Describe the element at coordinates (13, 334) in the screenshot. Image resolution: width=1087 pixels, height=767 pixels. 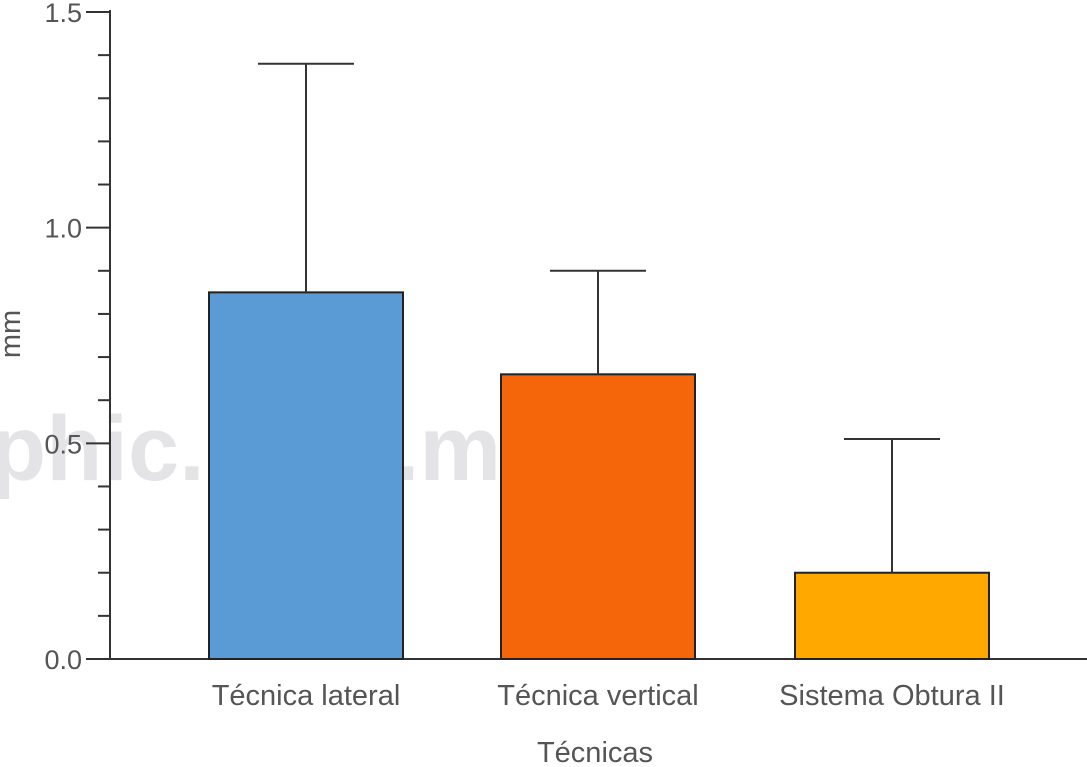
I see `y-axis-title: mm` at that location.